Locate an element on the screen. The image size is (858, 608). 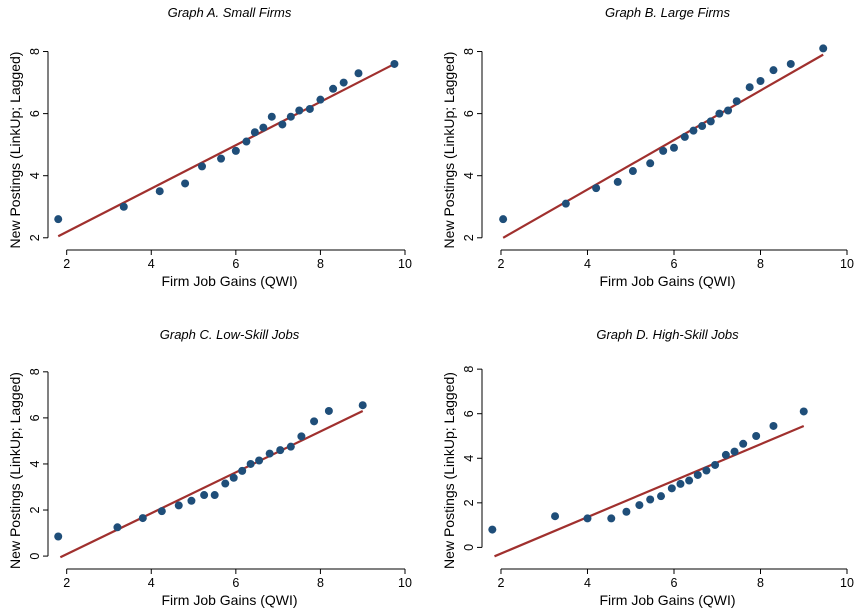
x-axis-label: Firm Job Gains (QWI) is located at coordinates (667, 600).